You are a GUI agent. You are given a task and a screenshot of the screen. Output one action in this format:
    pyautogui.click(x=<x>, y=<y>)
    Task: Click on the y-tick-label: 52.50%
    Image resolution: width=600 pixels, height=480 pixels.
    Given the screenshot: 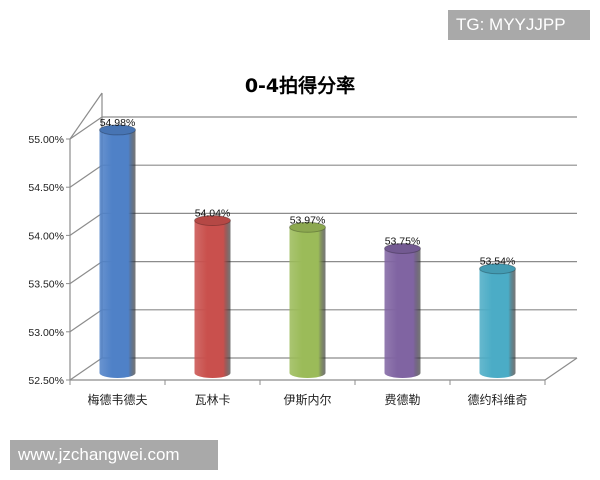 What is the action you would take?
    pyautogui.click(x=46, y=381)
    